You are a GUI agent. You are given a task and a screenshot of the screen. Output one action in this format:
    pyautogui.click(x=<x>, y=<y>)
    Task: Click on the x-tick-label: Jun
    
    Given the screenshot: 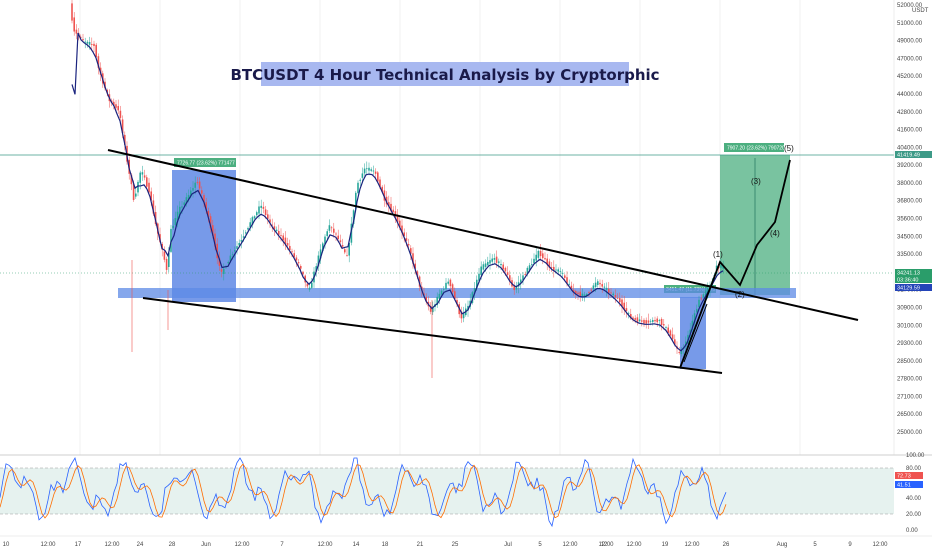 What is the action you would take?
    pyautogui.click(x=206, y=545)
    